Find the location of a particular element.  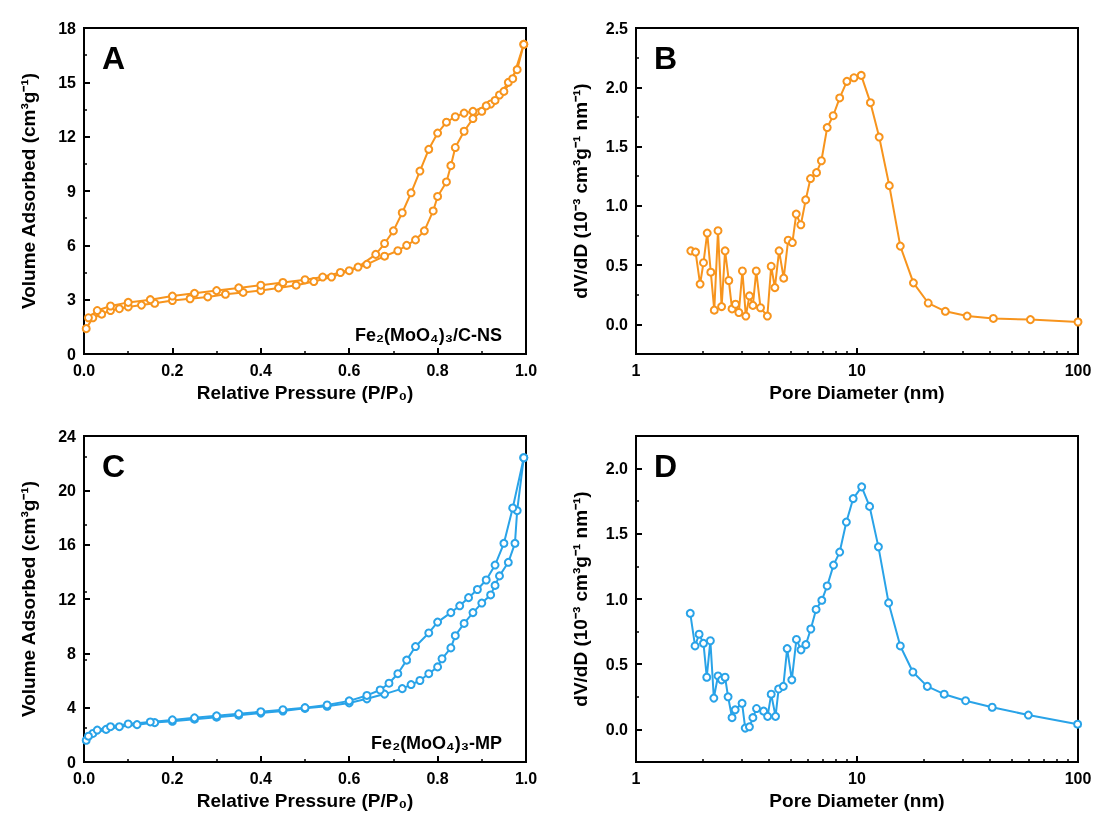

annotation: Fe₂(MoO₄)₃/C-NS is located at coordinates (429, 335).